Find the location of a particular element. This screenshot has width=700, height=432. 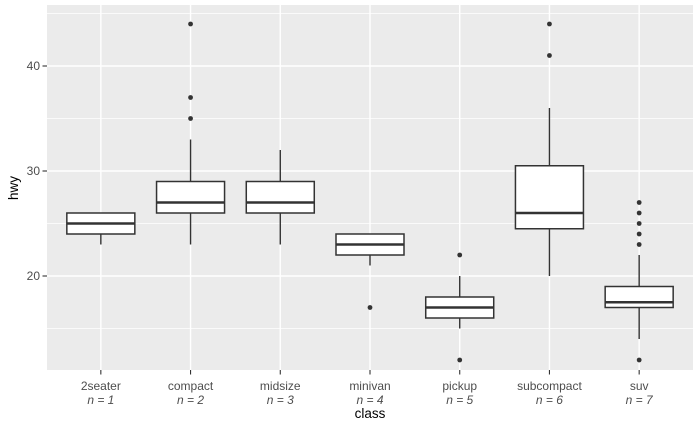

category-label: suv is located at coordinates (639, 386).